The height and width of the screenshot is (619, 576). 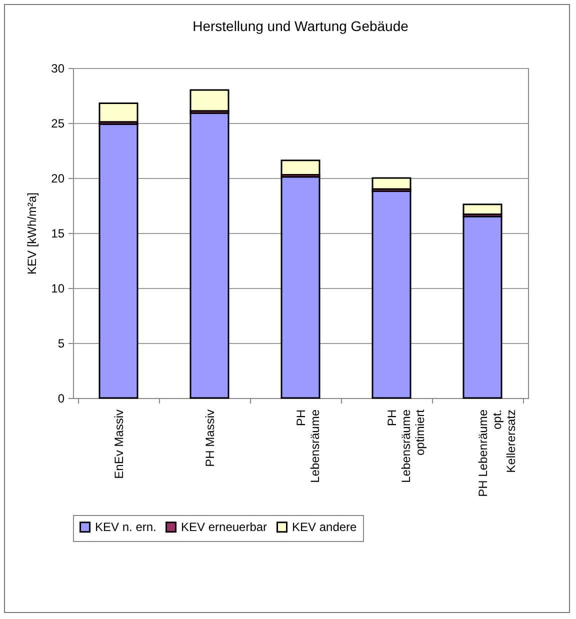 I want to click on legend-label: KEV n. ern., so click(x=125, y=527).